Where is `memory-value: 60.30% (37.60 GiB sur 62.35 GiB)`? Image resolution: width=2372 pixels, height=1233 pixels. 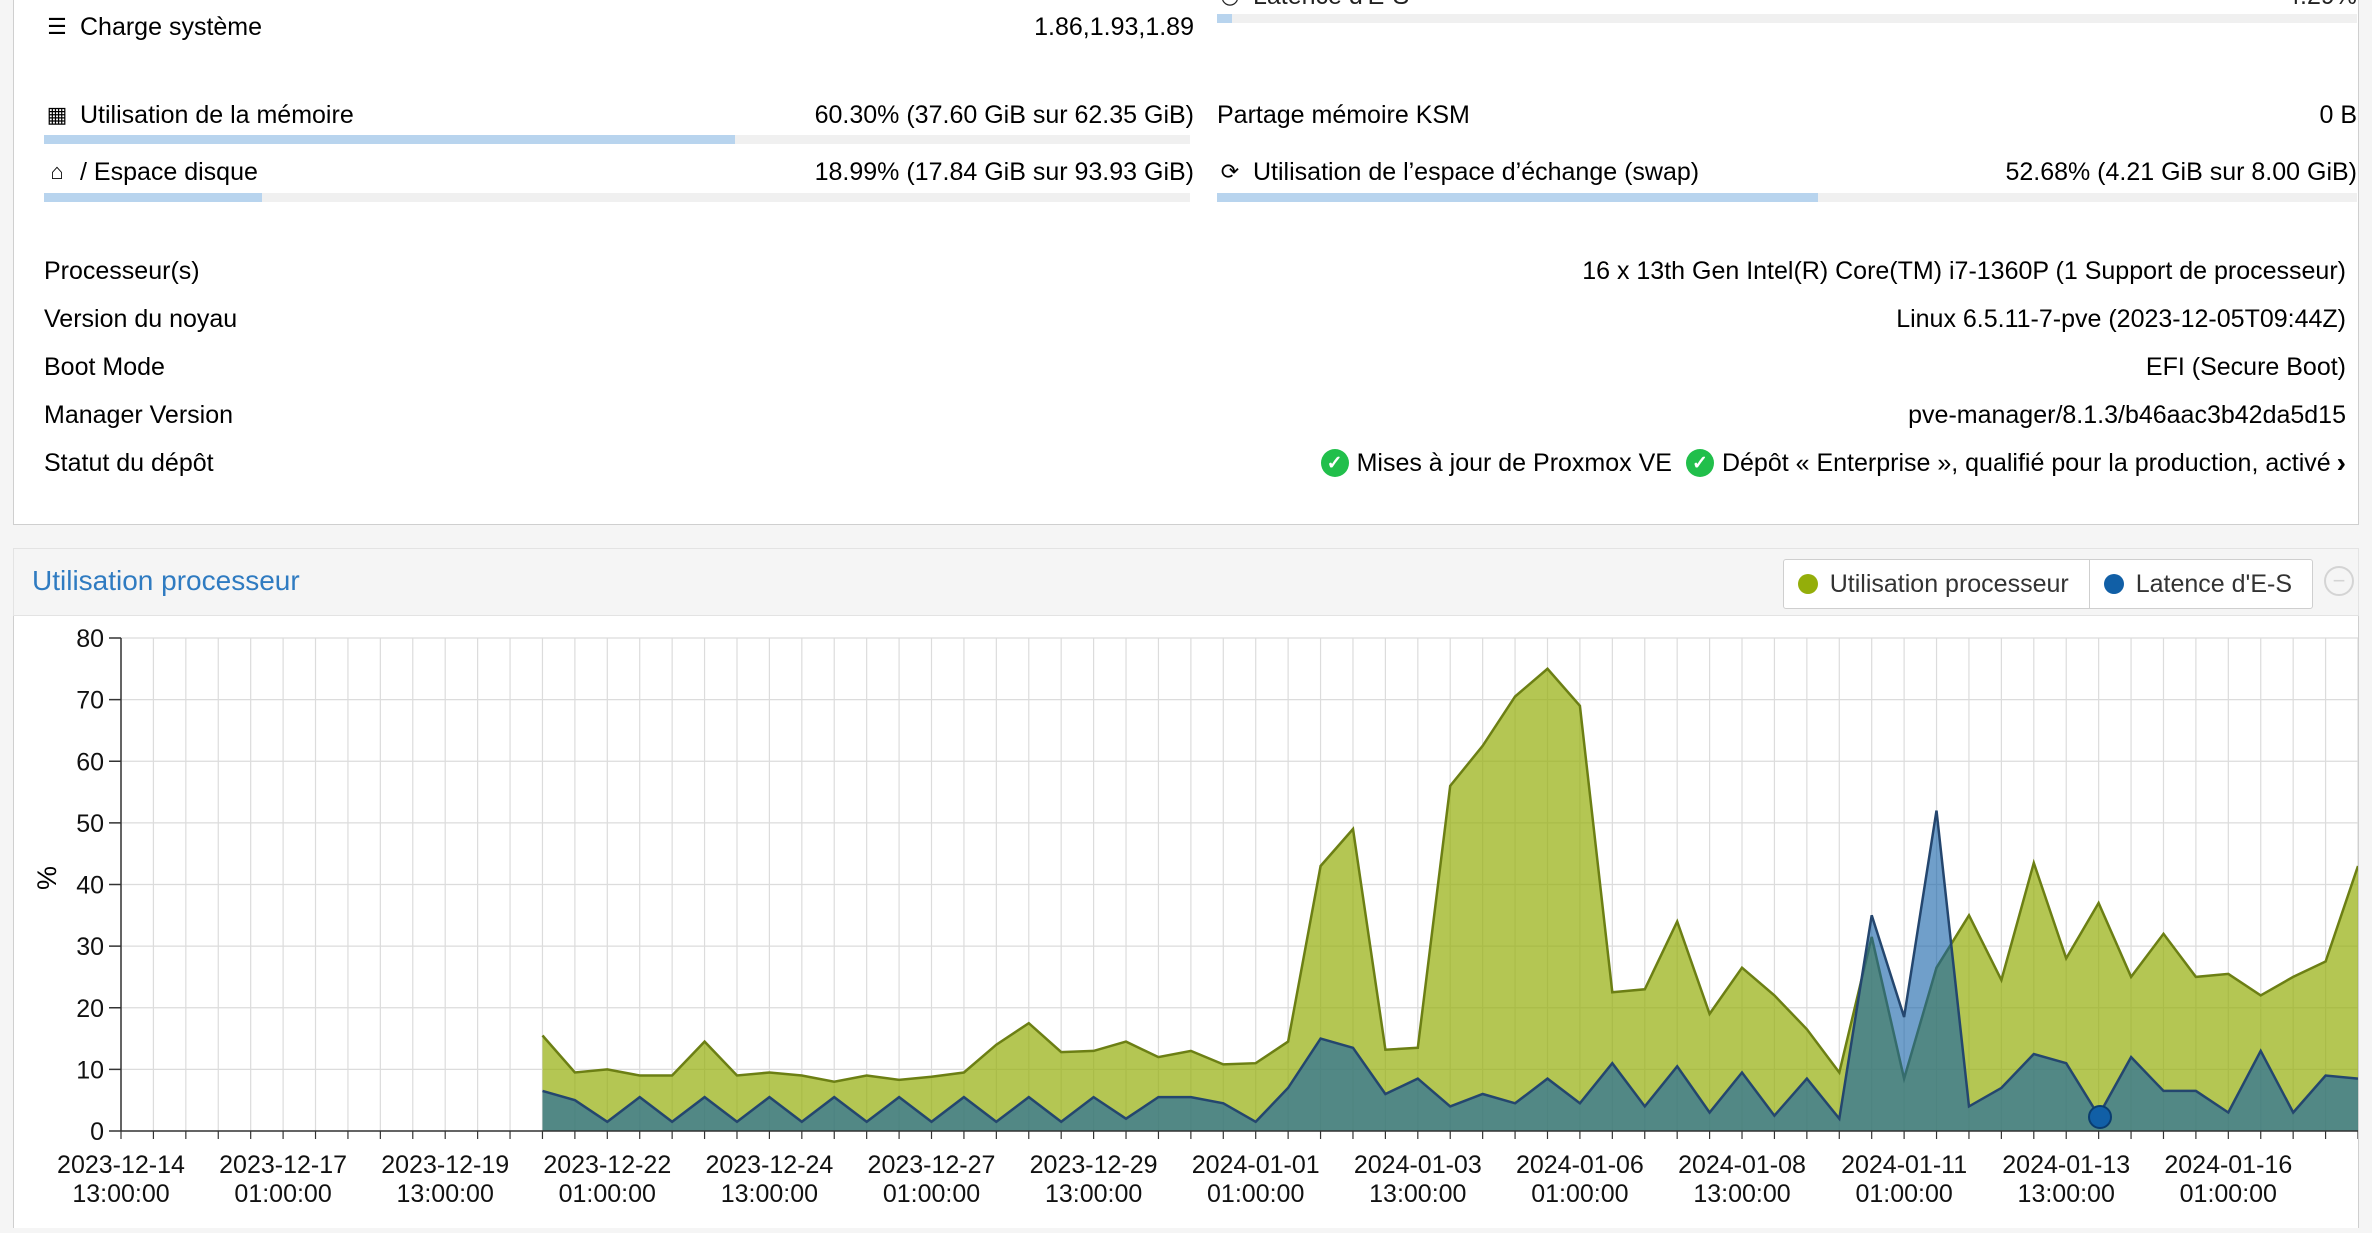 memory-value: 60.30% (37.60 GiB sur 62.35 GiB) is located at coordinates (1004, 114).